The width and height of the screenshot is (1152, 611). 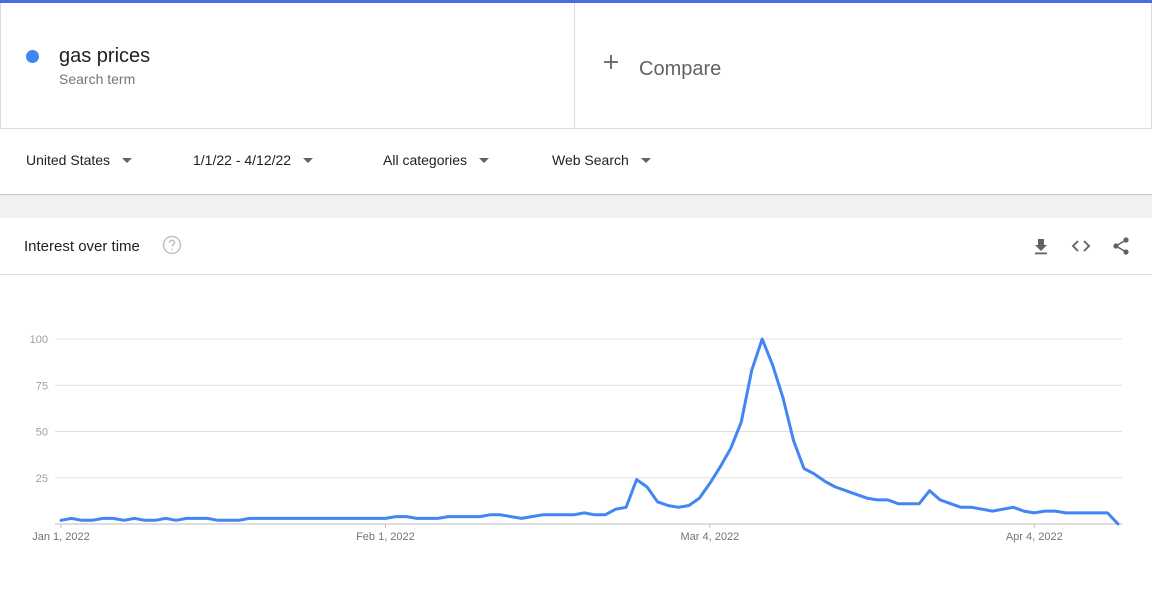 I want to click on date-range-value: 1/1/22 - 4/12/22, so click(x=242, y=160).